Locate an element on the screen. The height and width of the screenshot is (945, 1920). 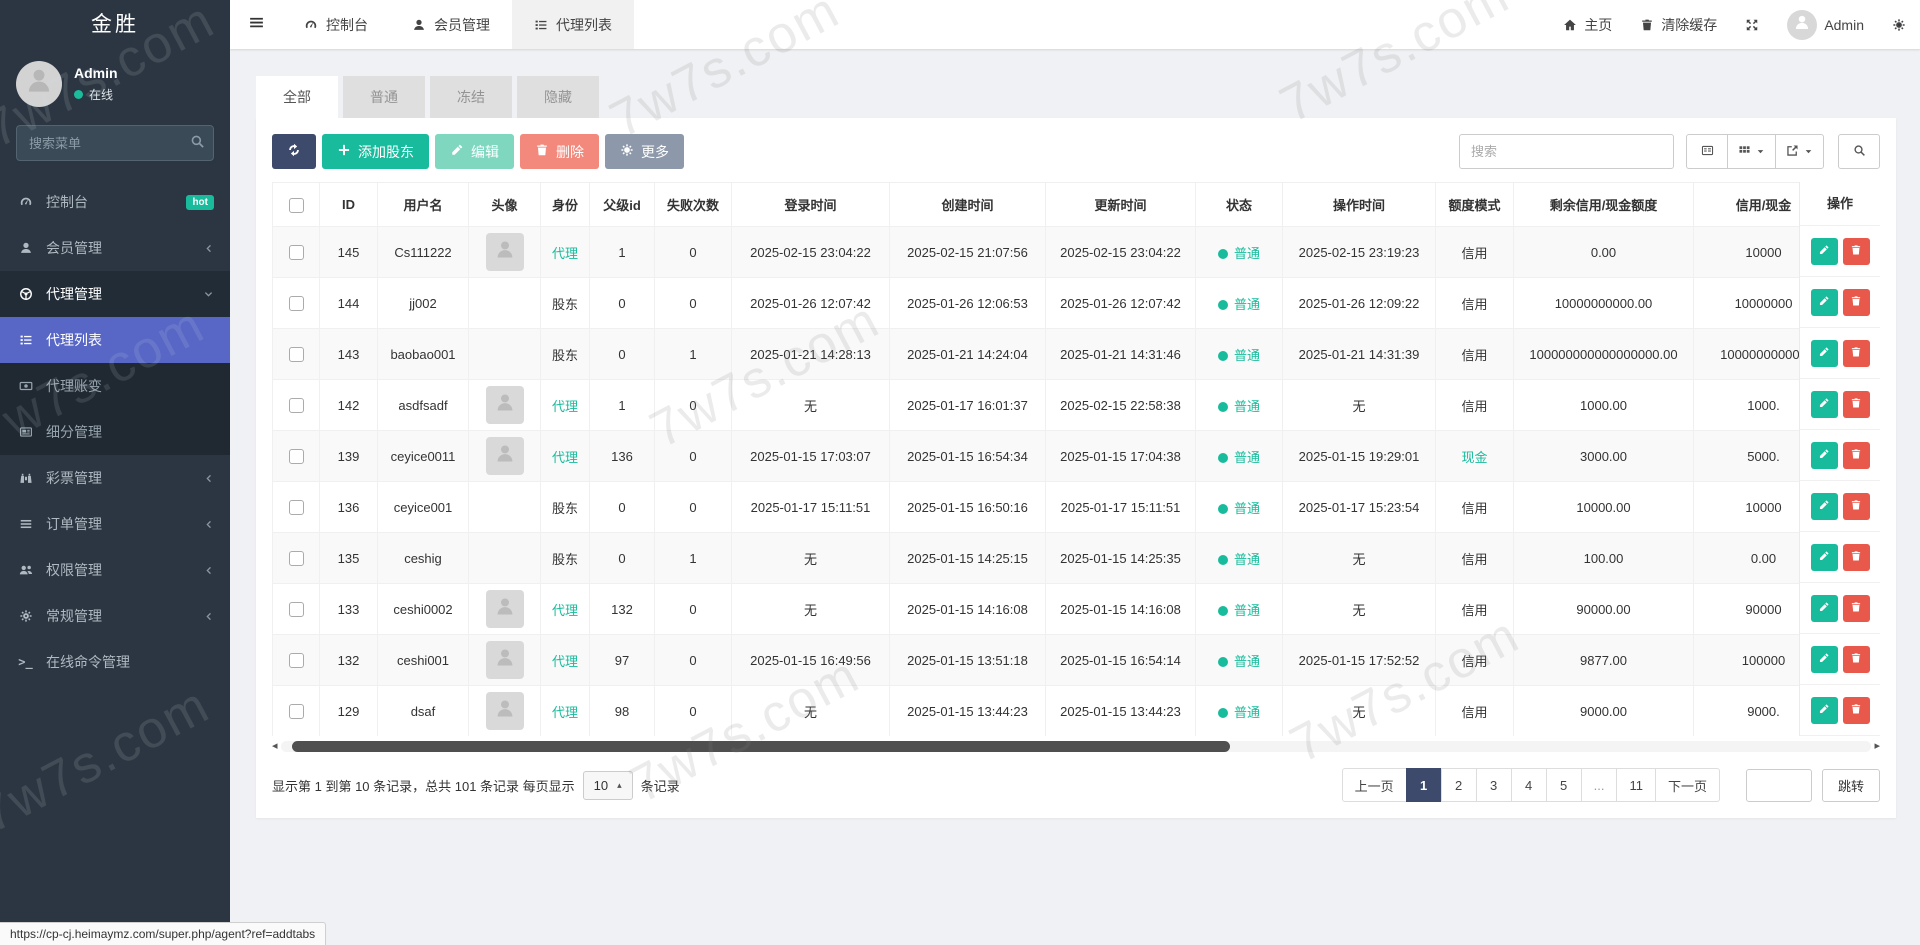
filter-tab-all: 全部 is located at coordinates (297, 97).